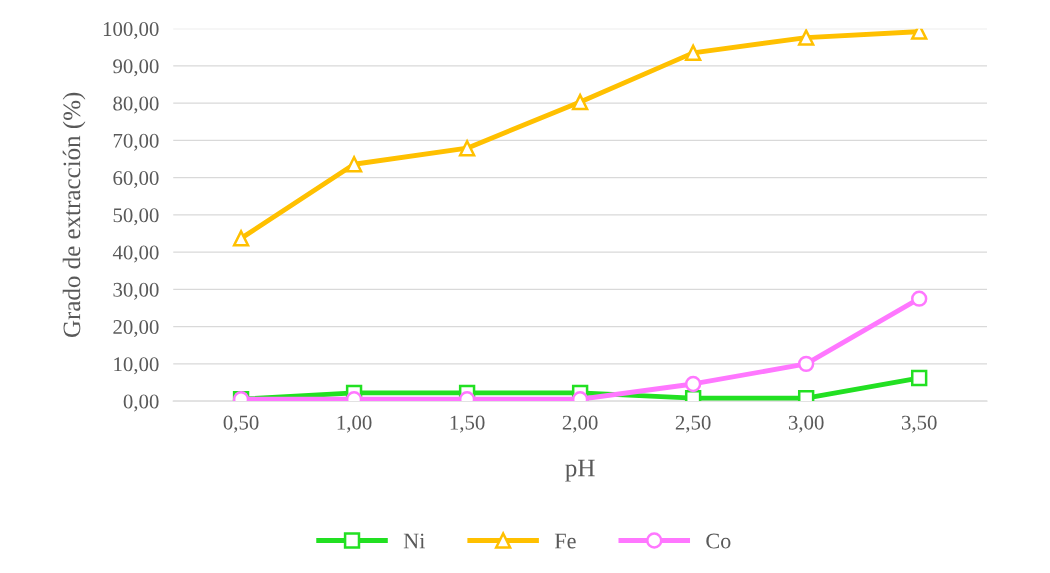 This screenshot has height=573, width=1050. What do you see at coordinates (131, 31) in the screenshot?
I see `y-tick-label: 100,00` at bounding box center [131, 31].